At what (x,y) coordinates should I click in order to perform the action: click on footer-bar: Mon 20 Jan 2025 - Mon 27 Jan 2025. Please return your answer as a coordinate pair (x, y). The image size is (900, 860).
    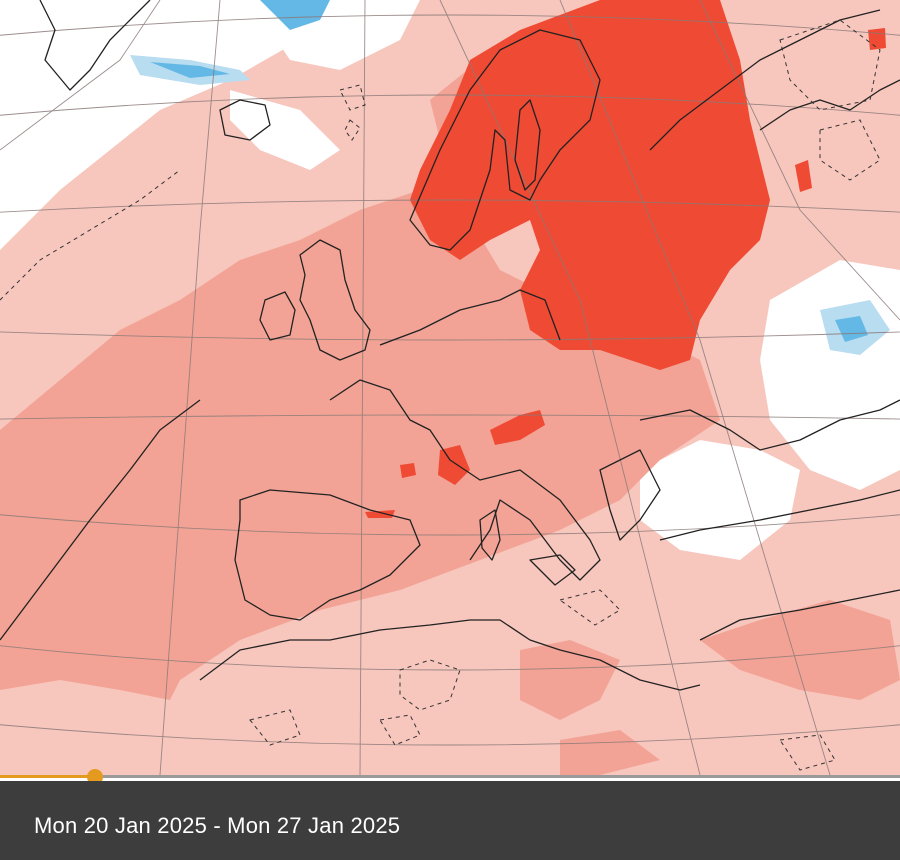
    Looking at the image, I should click on (450, 820).